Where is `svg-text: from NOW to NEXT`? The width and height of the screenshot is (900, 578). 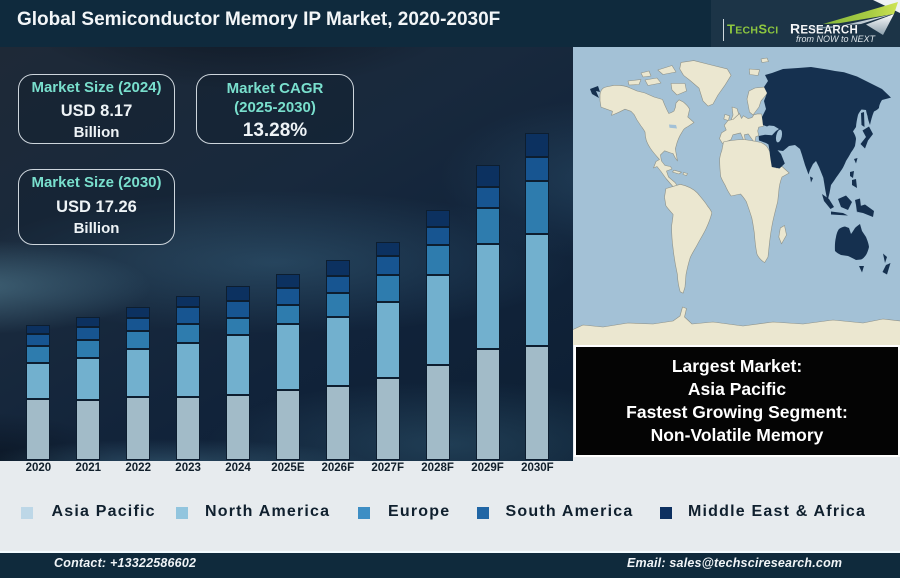
svg-text: from NOW to NEXT is located at coordinates (836, 39).